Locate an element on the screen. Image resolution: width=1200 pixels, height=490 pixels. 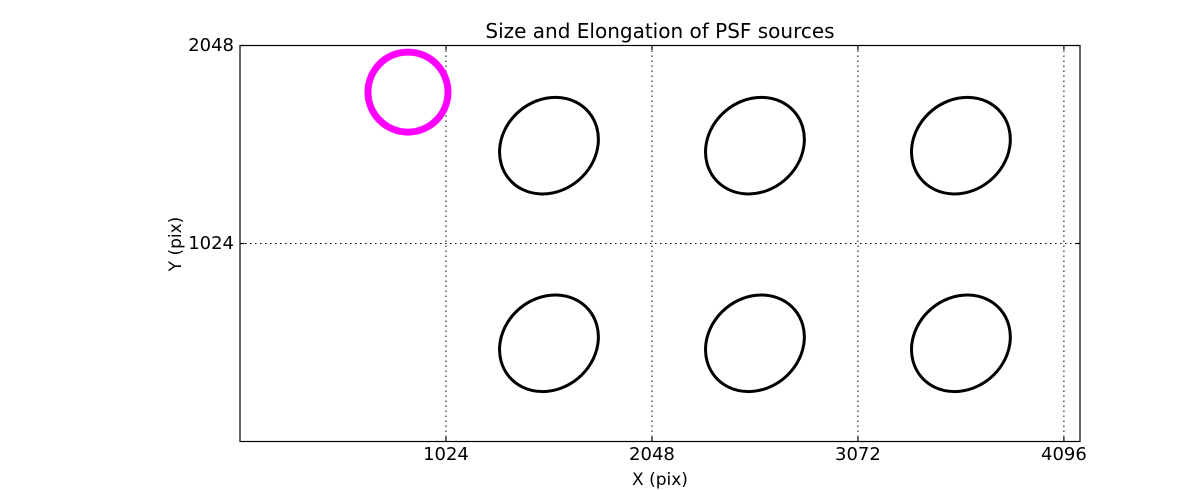
psf-ellipse-highlighted is located at coordinates (408, 92).